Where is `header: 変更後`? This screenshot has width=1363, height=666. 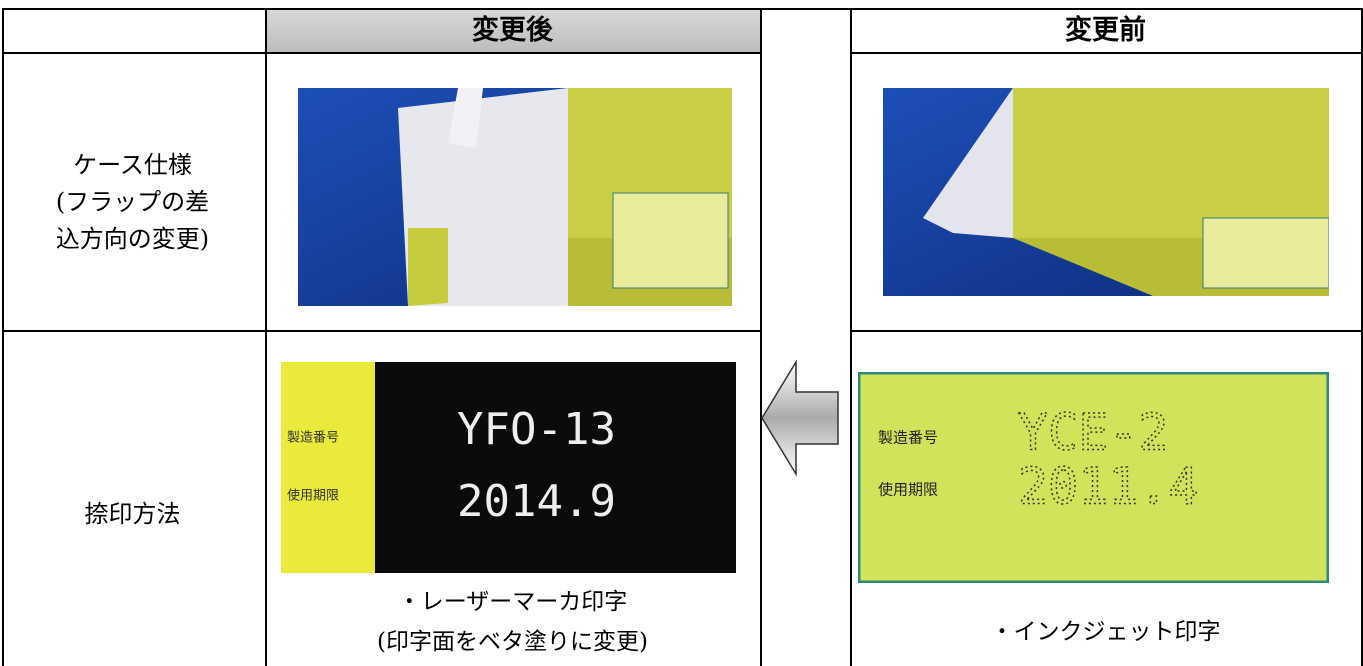 header: 変更後 is located at coordinates (512, 30).